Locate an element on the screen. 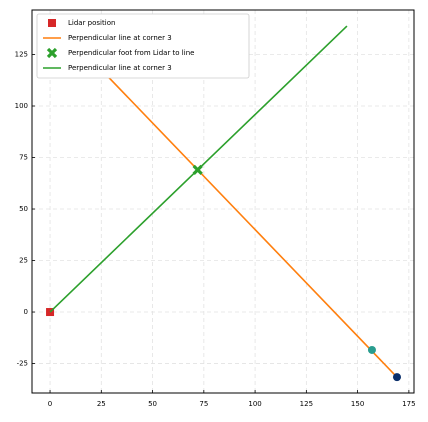 The height and width of the screenshot is (422, 428). y-tick-label: 25 is located at coordinates (23, 261).